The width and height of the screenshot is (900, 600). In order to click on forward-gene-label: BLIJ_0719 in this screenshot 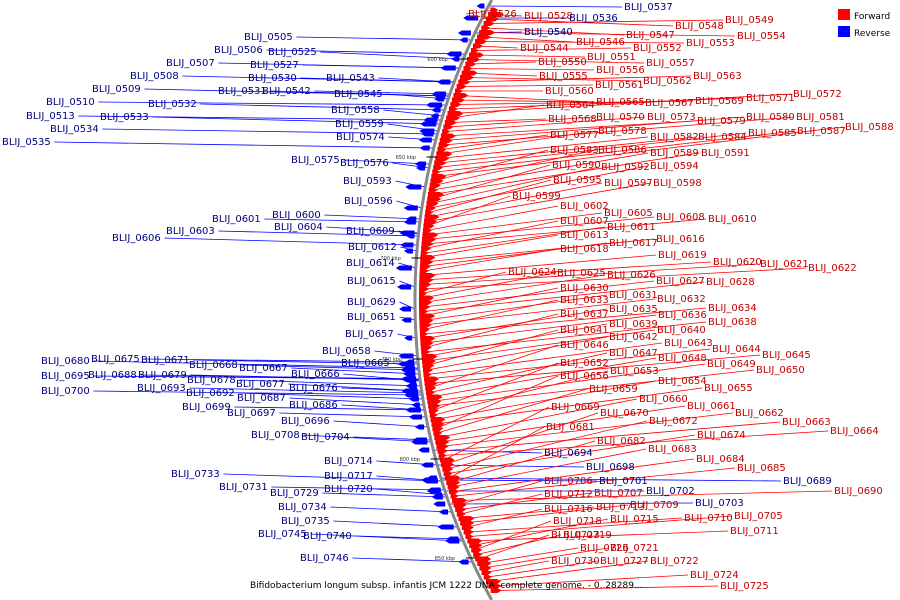, I will do `click(587, 535)`.